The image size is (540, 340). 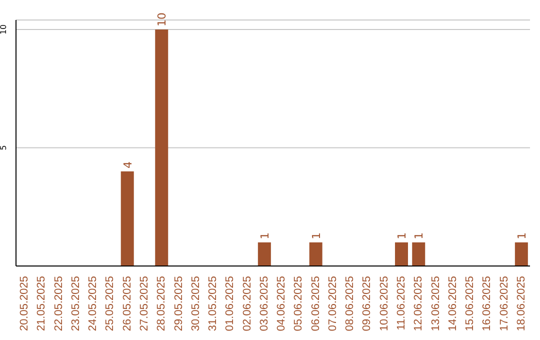 I want to click on x-tick-label: 23.05.2025, so click(x=76, y=304).